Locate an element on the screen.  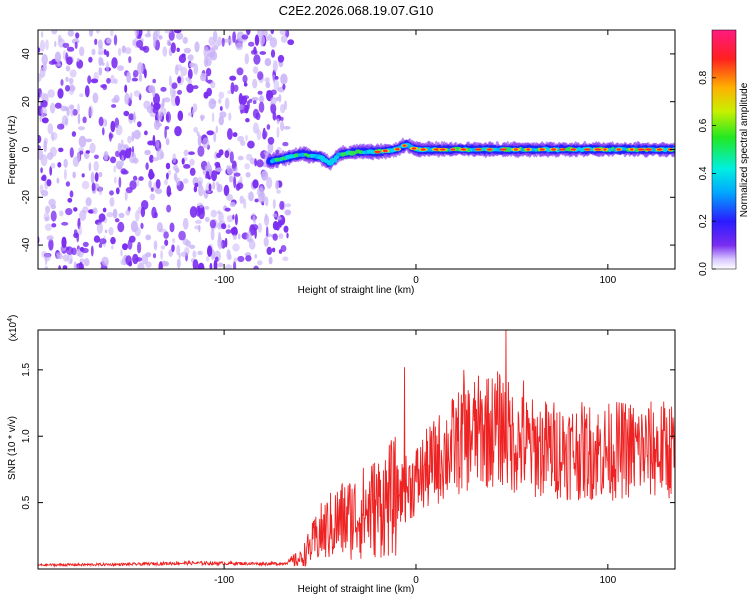
spectrogram-ytick-label: 40 is located at coordinates (26, 54).